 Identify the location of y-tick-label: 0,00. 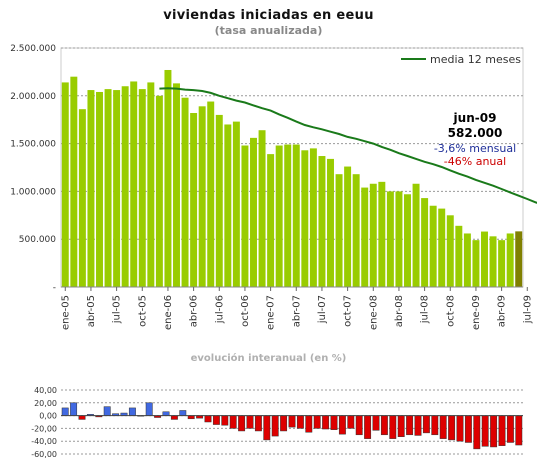
(48, 416).